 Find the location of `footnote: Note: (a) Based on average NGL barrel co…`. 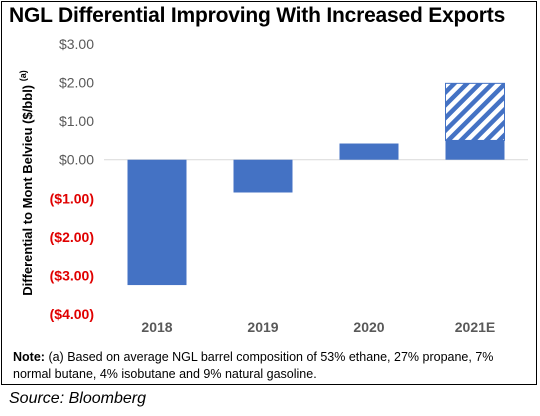

footnote: Note: (a) Based on average NGL barrel co… is located at coordinates (272, 366).